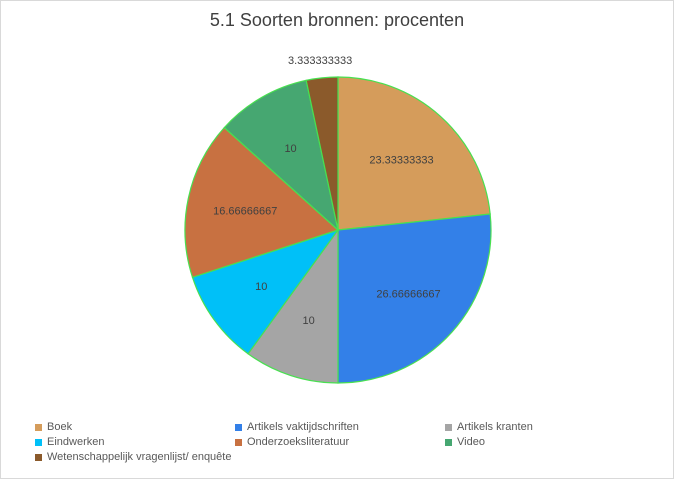  I want to click on data-label-video: 10, so click(290, 149).